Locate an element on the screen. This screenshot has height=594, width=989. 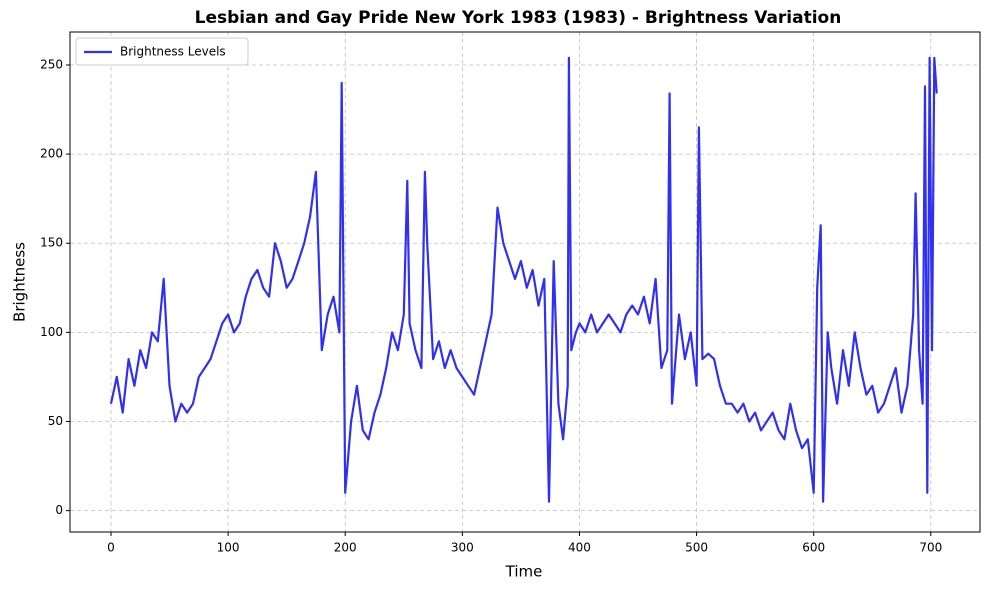
x-tick-label: 700 is located at coordinates (930, 548).